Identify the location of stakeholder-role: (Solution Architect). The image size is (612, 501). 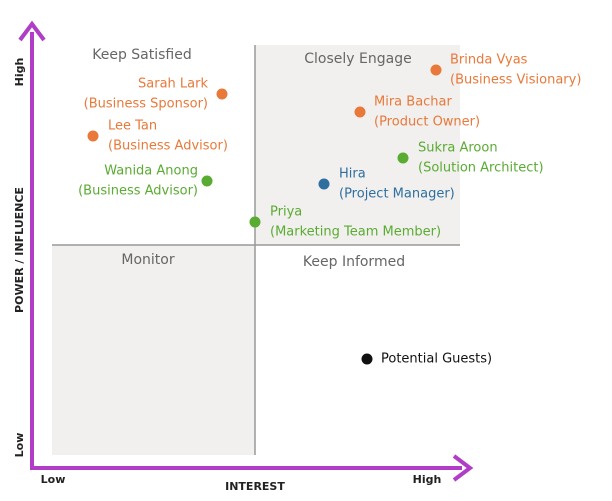
(481, 168).